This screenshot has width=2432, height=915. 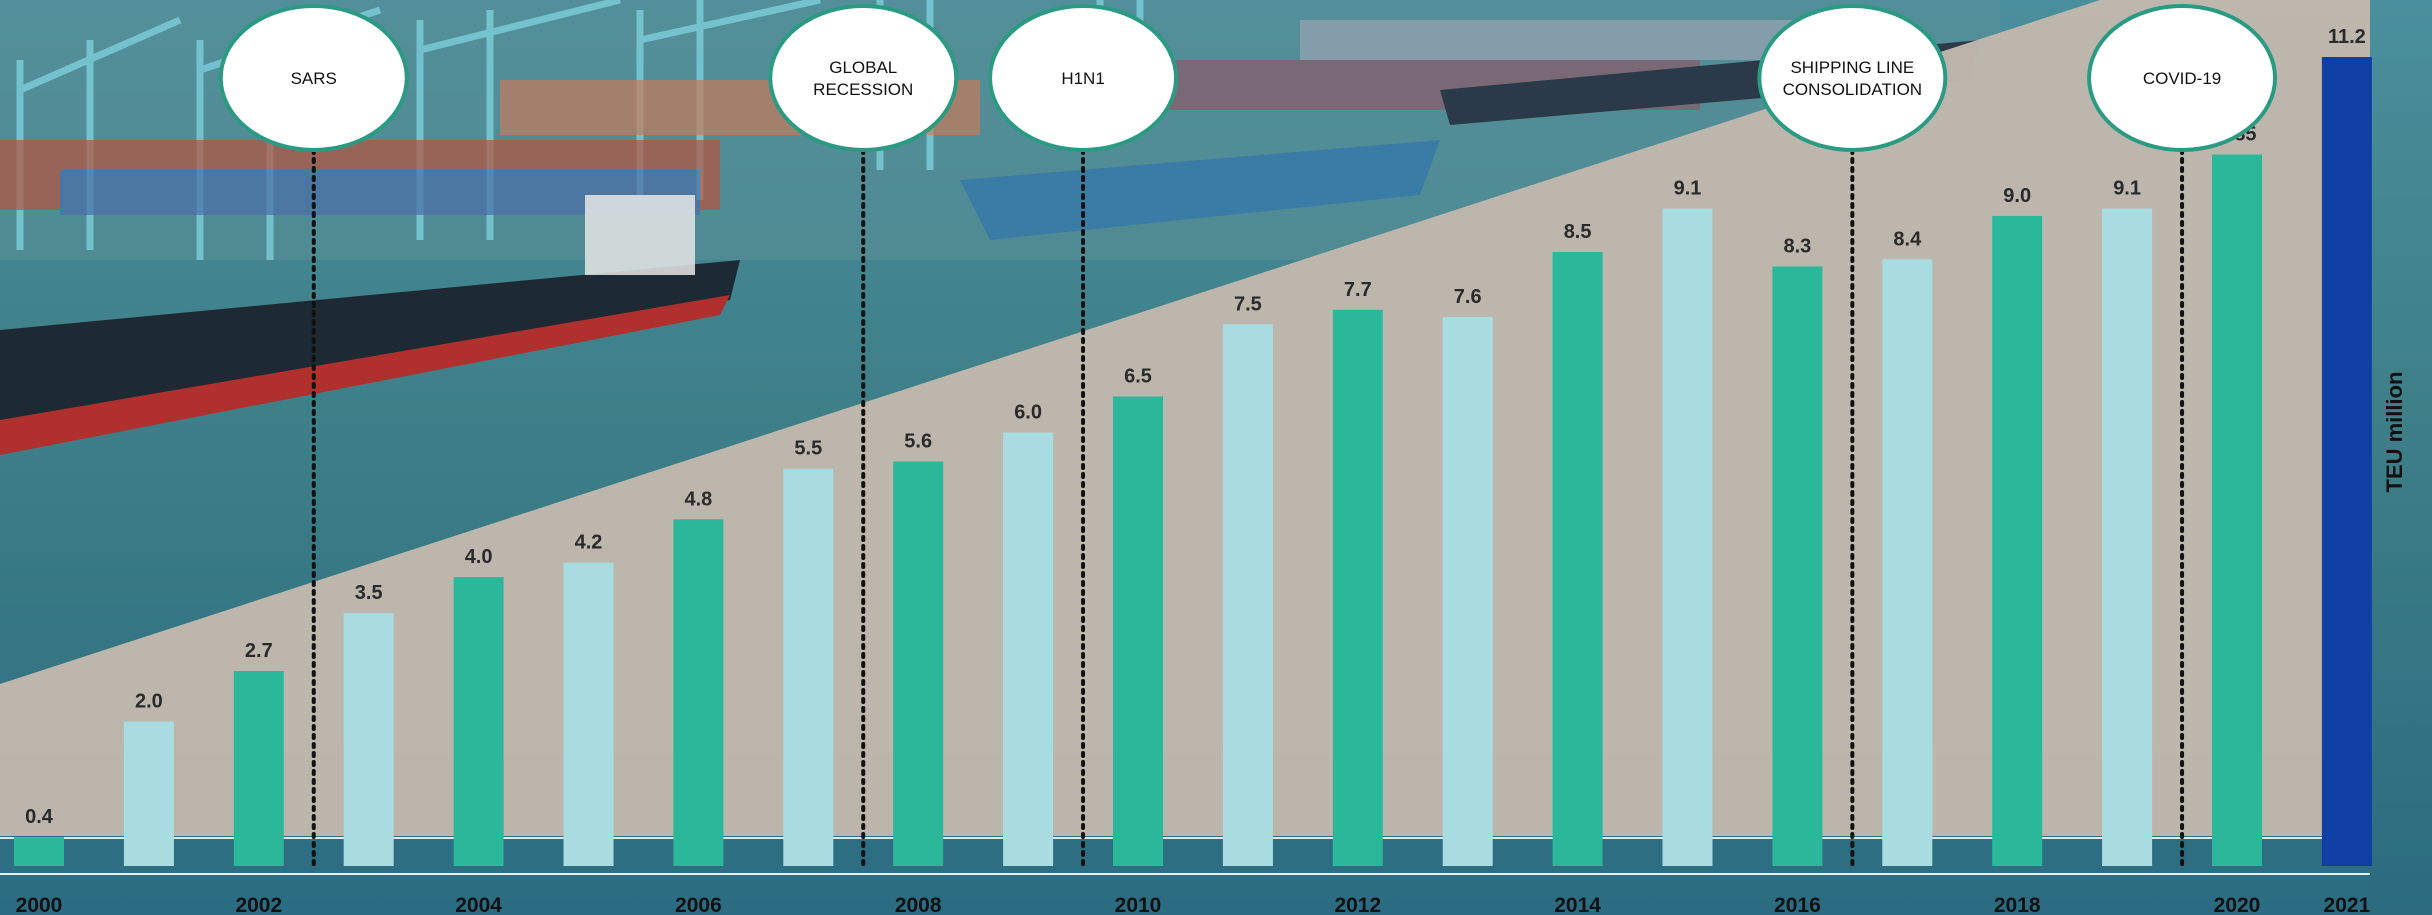 What do you see at coordinates (258, 768) in the screenshot?
I see `bar-2002` at bounding box center [258, 768].